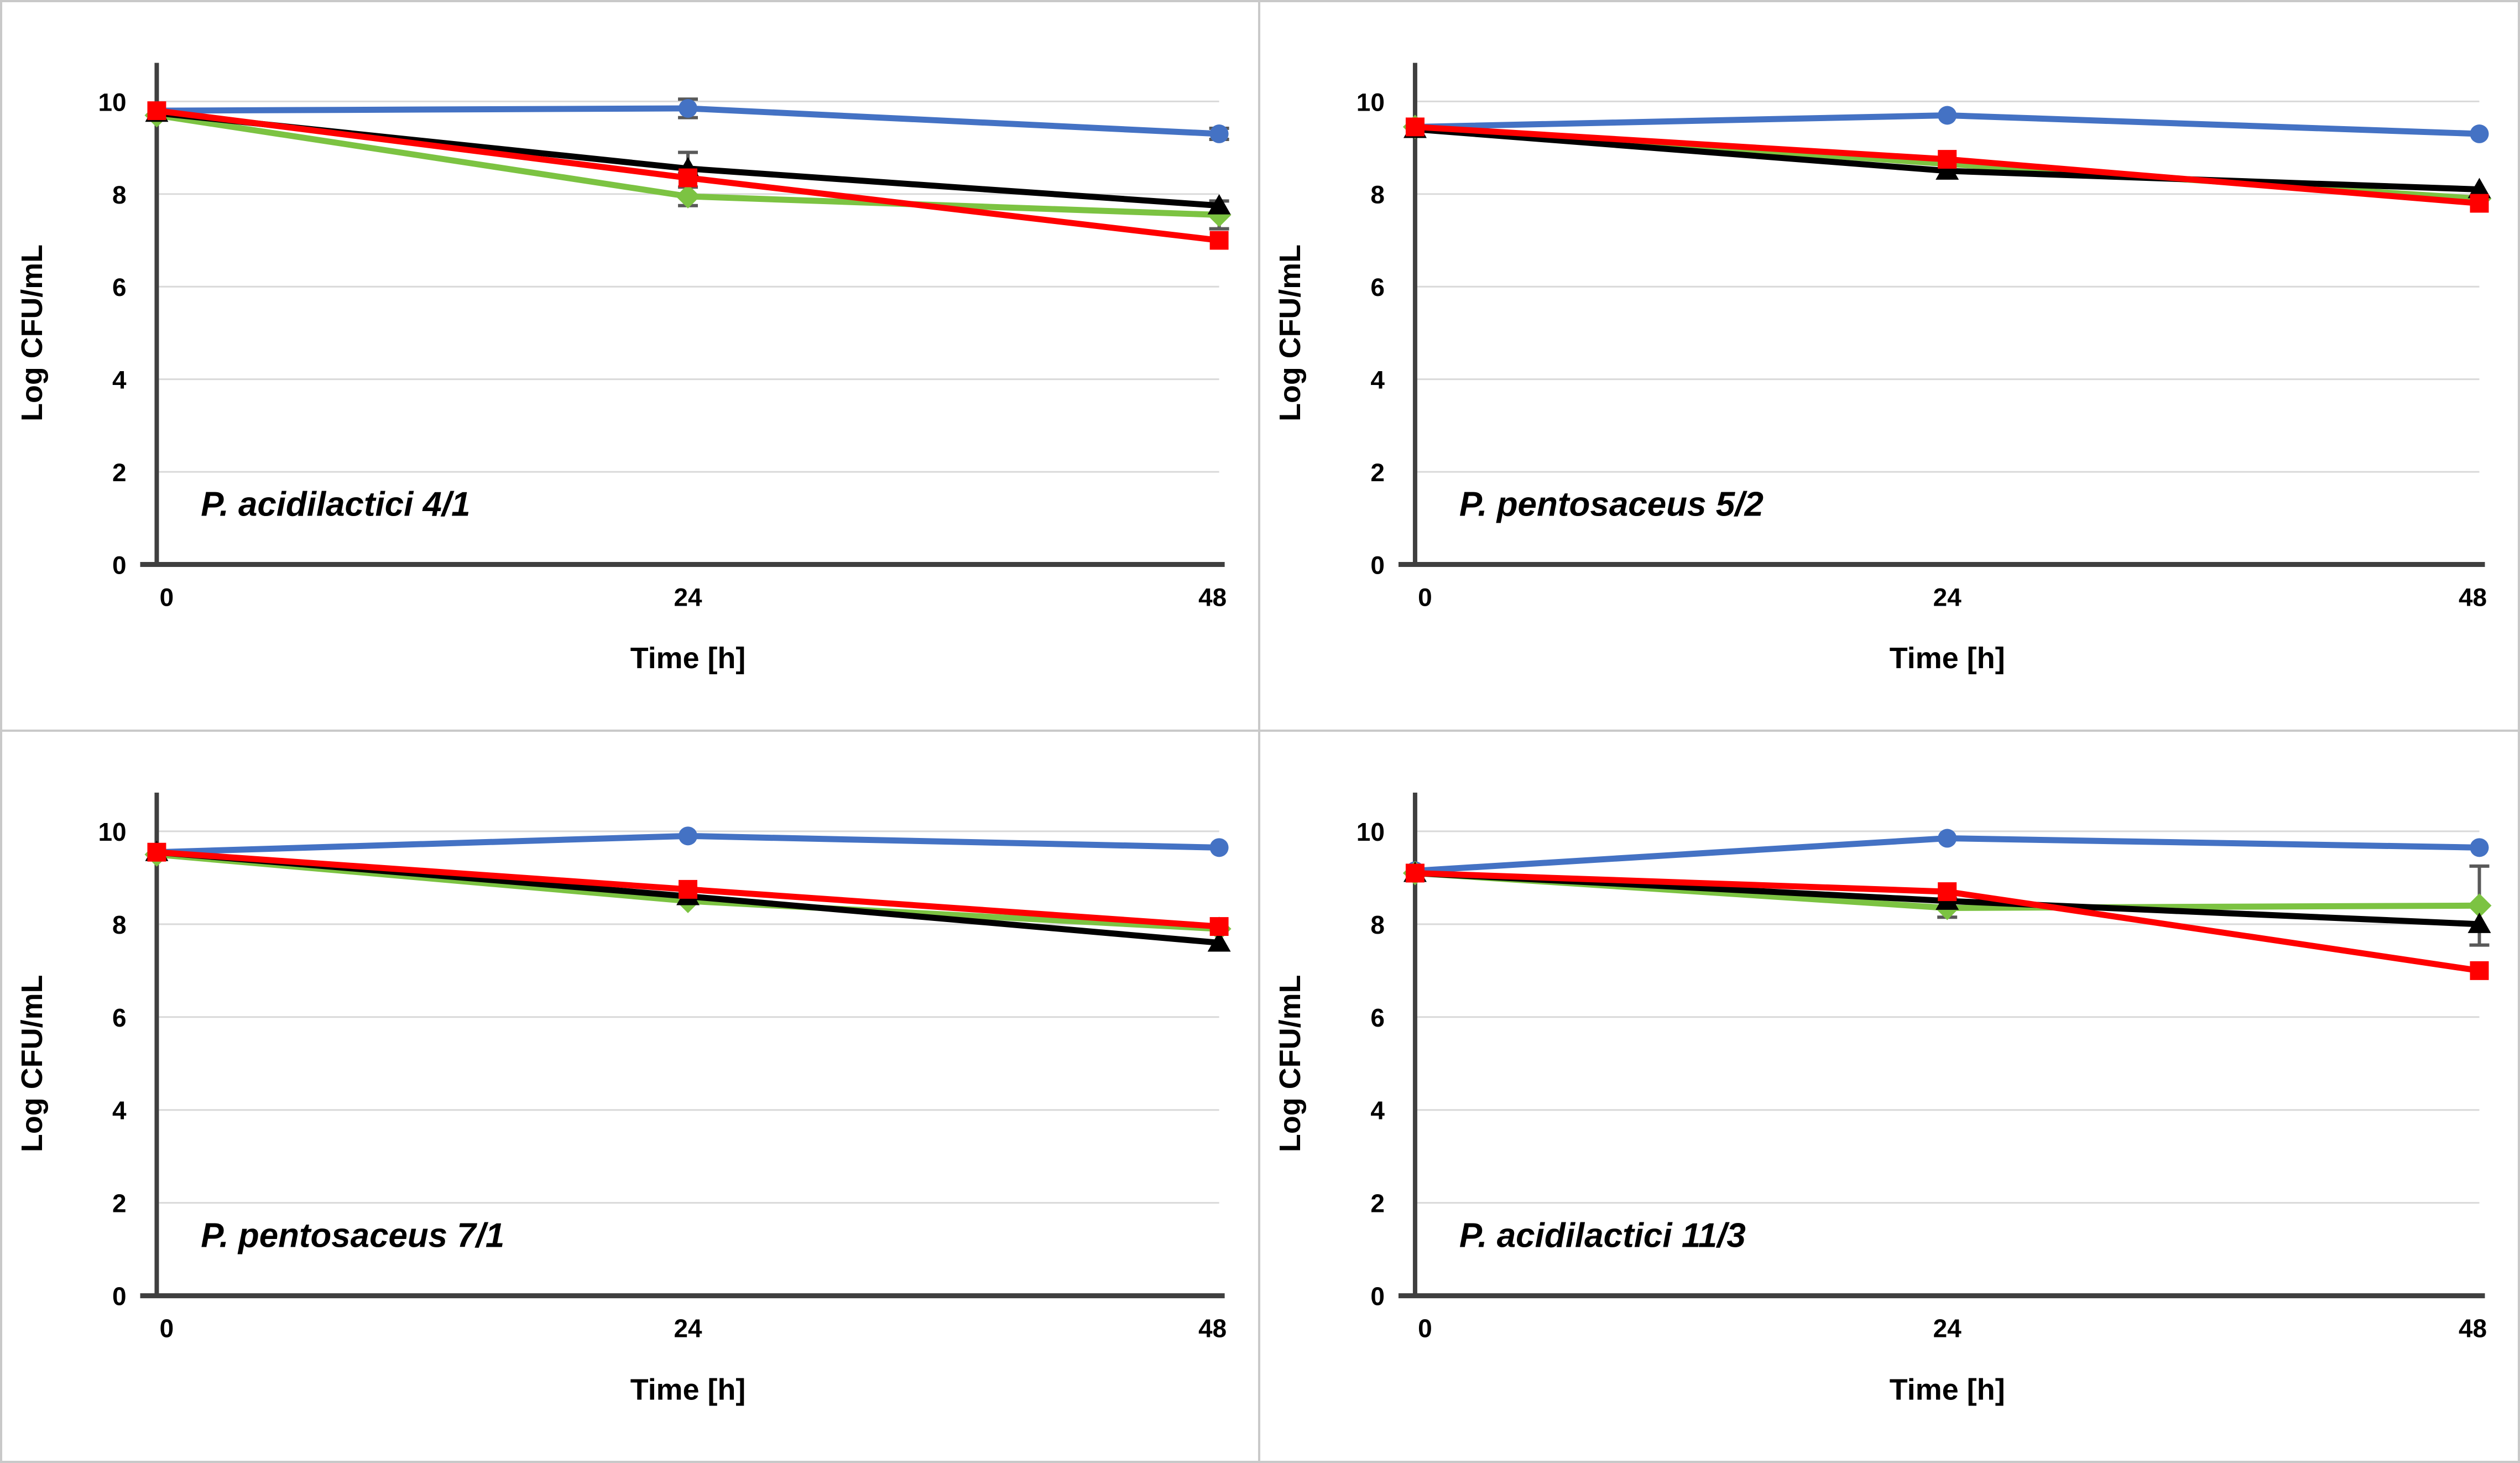 The image size is (2520, 1463). I want to click on chart-text: P. pentosaceus 5/2, so click(1611, 505).